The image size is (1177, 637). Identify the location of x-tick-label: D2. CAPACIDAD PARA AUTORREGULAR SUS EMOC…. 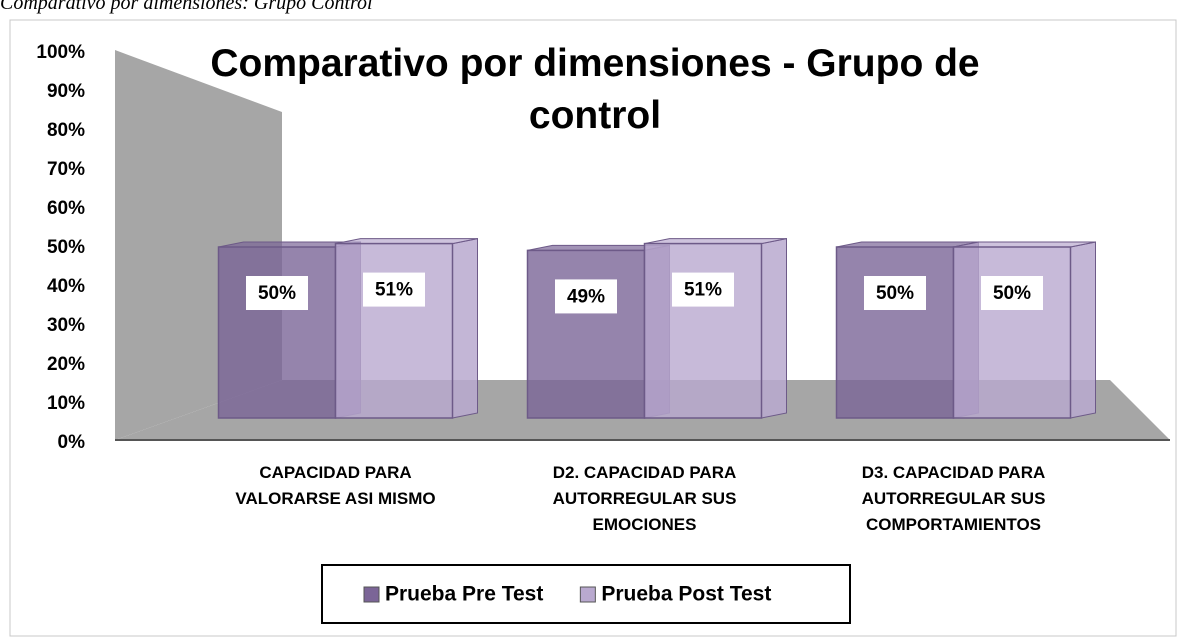
(644, 498).